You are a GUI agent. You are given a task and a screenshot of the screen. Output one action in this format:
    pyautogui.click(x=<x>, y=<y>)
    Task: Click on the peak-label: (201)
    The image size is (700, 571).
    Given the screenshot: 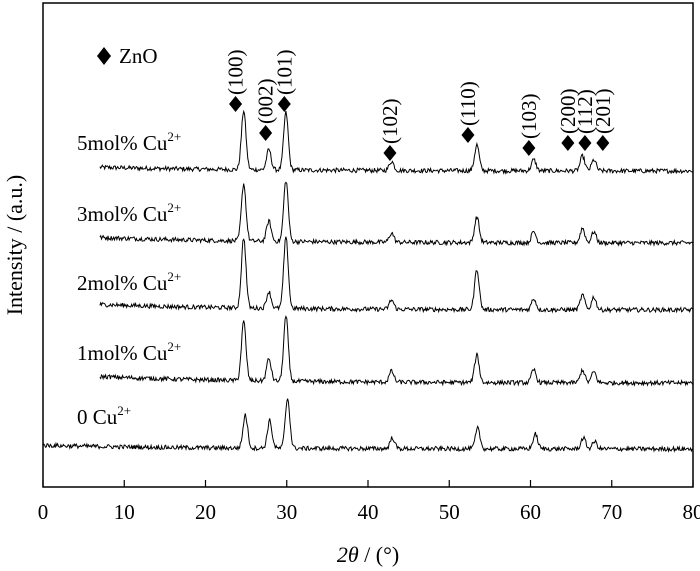 What is the action you would take?
    pyautogui.click(x=603, y=112)
    